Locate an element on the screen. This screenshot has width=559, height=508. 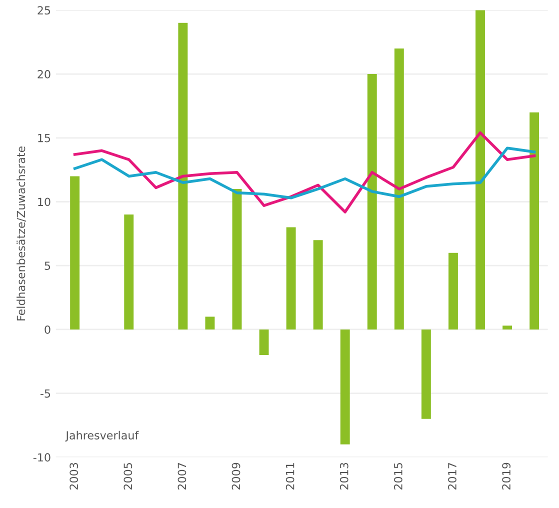
x-tick-label: 2007 is located at coordinates (182, 476).